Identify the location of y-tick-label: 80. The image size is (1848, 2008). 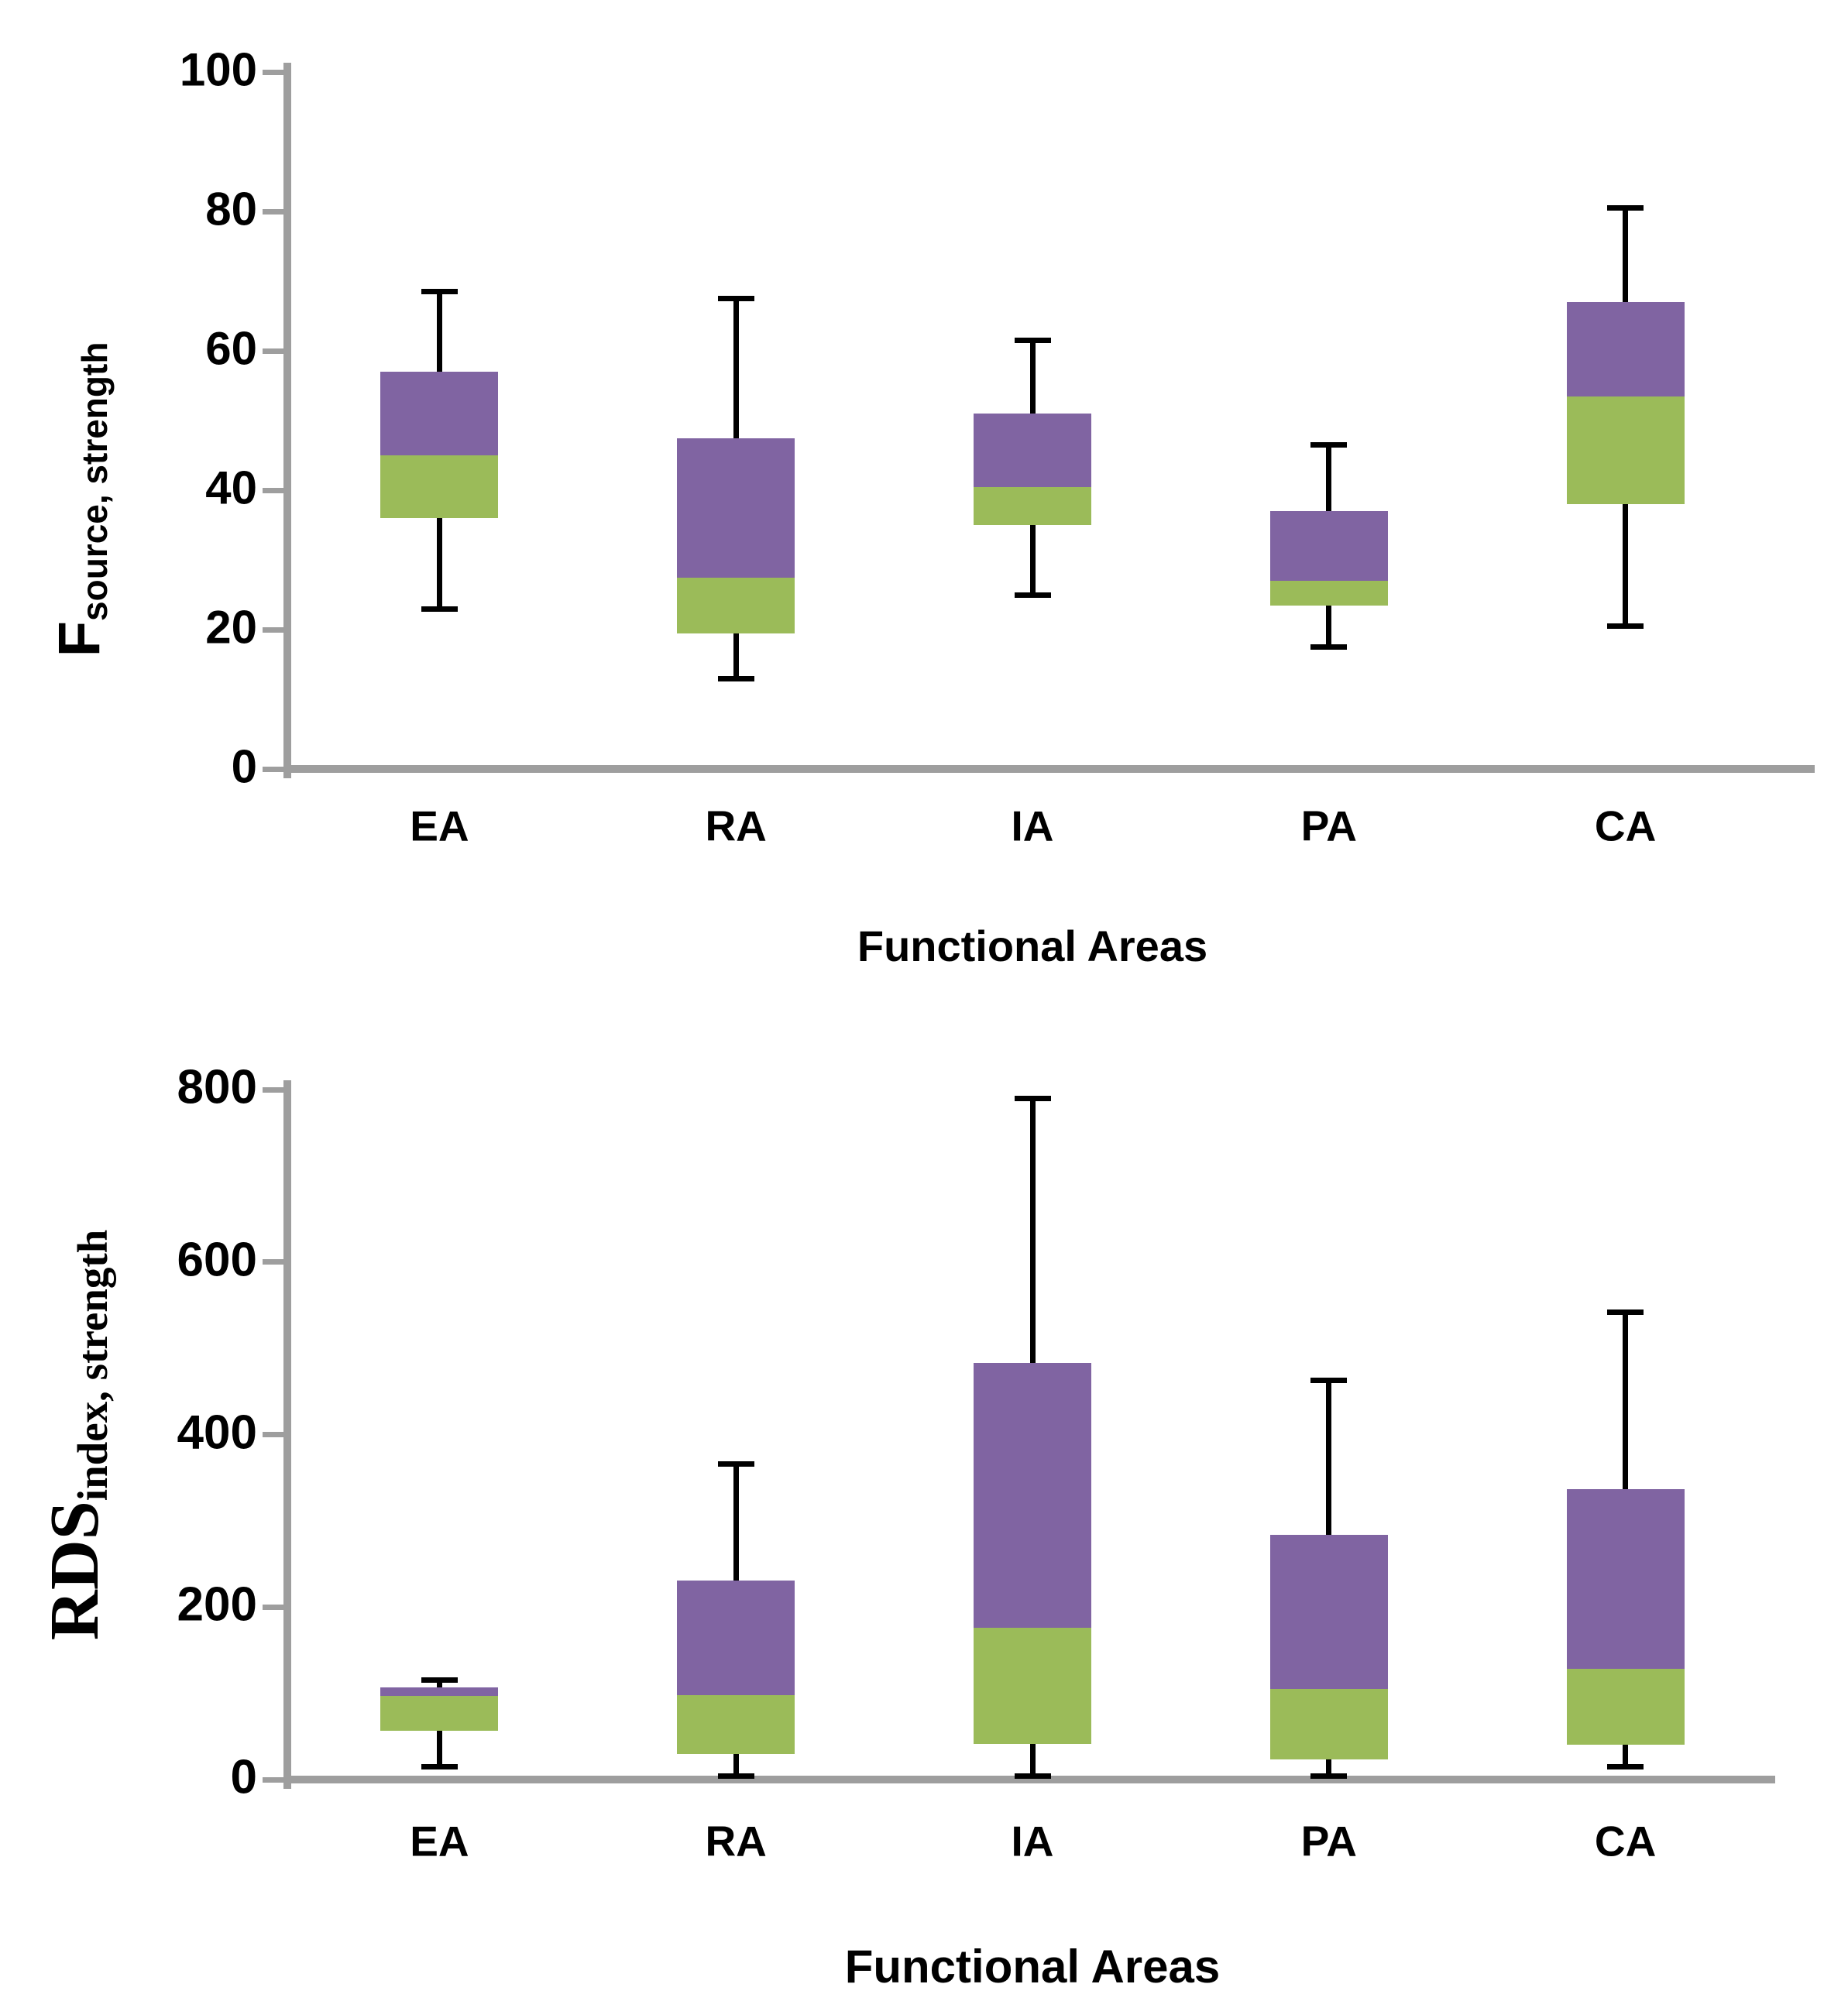
(231, 209).